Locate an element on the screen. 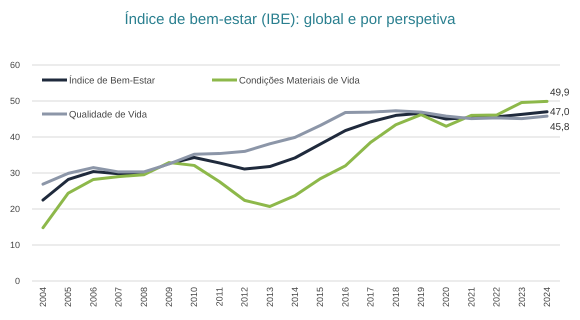 This screenshot has height=320, width=580. x-tick-label: 2004 is located at coordinates (43, 297).